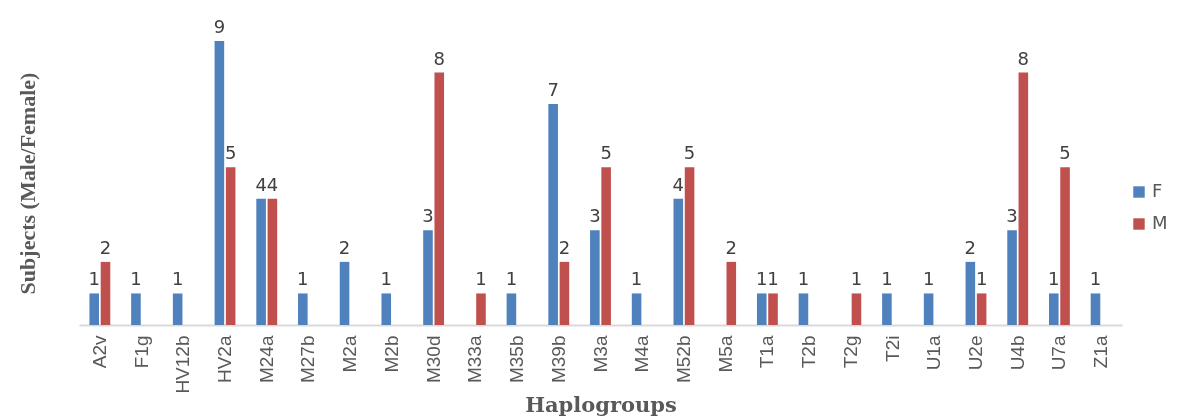  What do you see at coordinates (99, 352) in the screenshot?
I see `x-tick-label: A2v` at bounding box center [99, 352].